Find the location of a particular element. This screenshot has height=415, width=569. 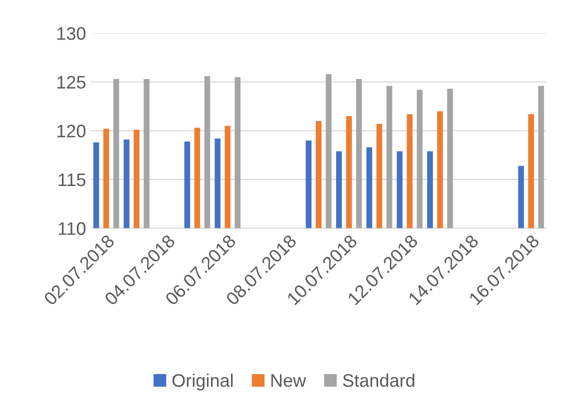

y-tick-label: 115 is located at coordinates (72, 180).